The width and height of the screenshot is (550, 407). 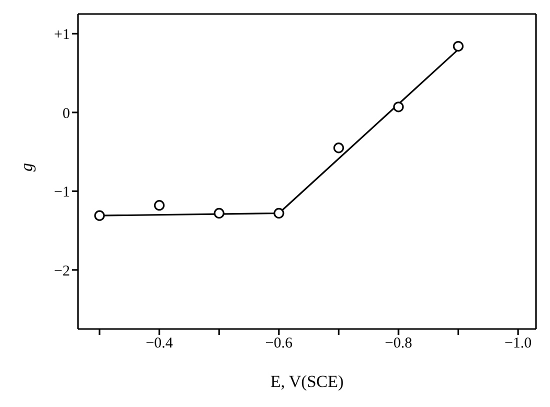 What do you see at coordinates (62, 192) in the screenshot?
I see `y-tick-label: −1` at bounding box center [62, 192].